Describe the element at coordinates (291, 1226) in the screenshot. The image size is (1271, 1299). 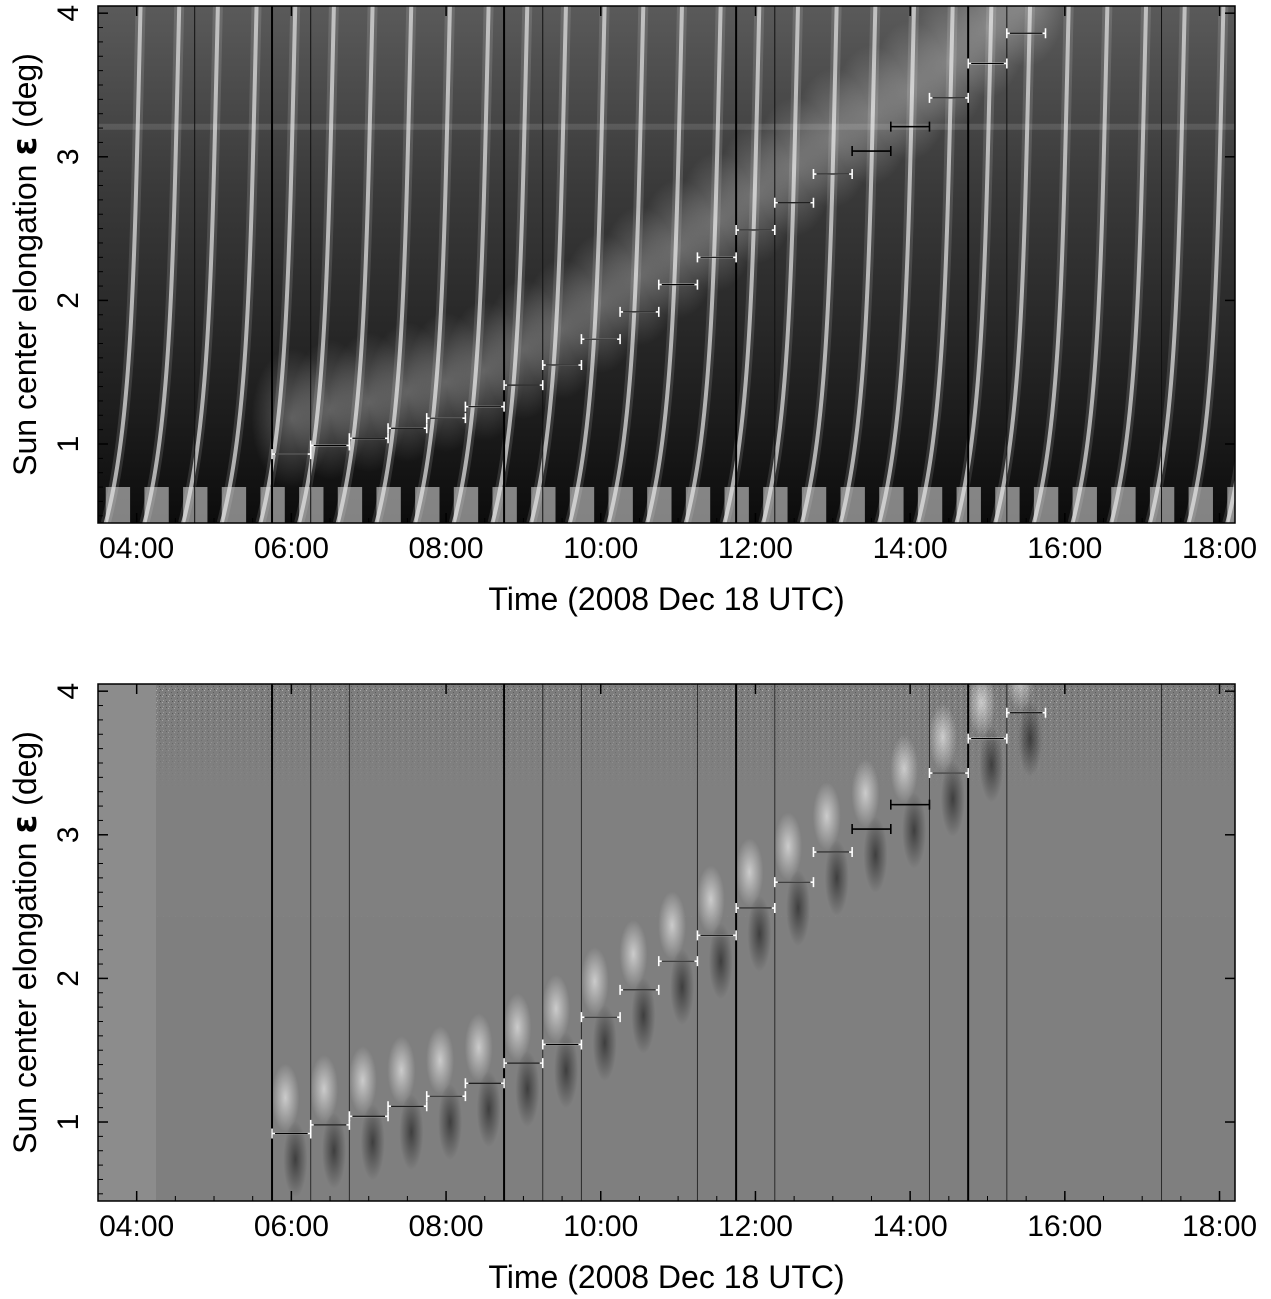
I see `x-tick-label: 06:00` at that location.